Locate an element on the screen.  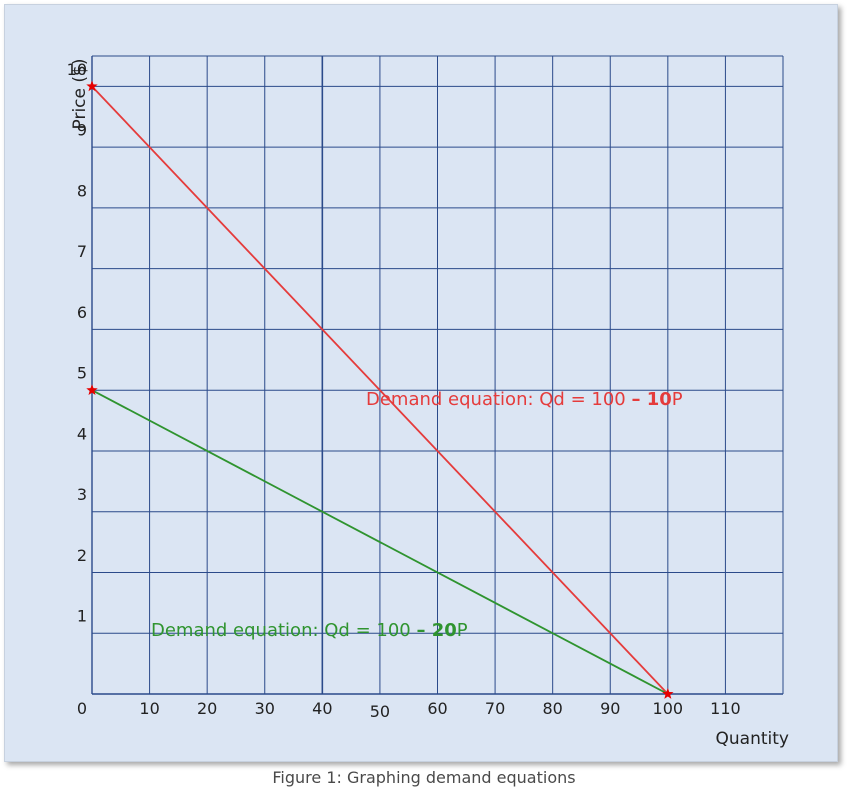
y-tick-2: 2 is located at coordinates (82, 555).